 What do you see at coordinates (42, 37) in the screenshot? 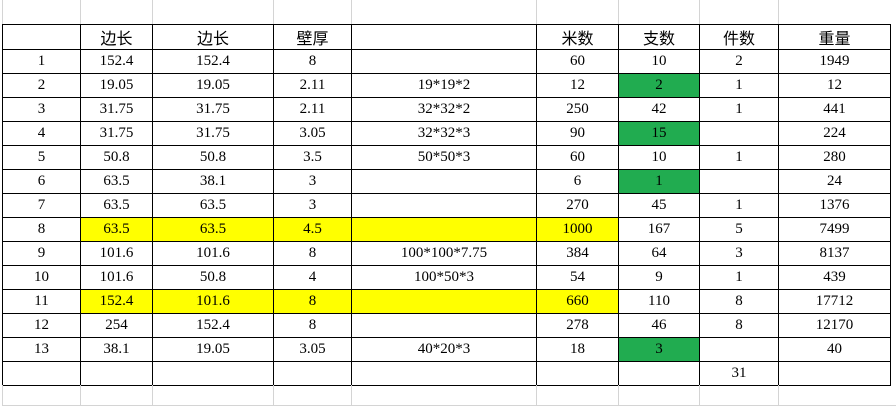
I see `header-cell` at bounding box center [42, 37].